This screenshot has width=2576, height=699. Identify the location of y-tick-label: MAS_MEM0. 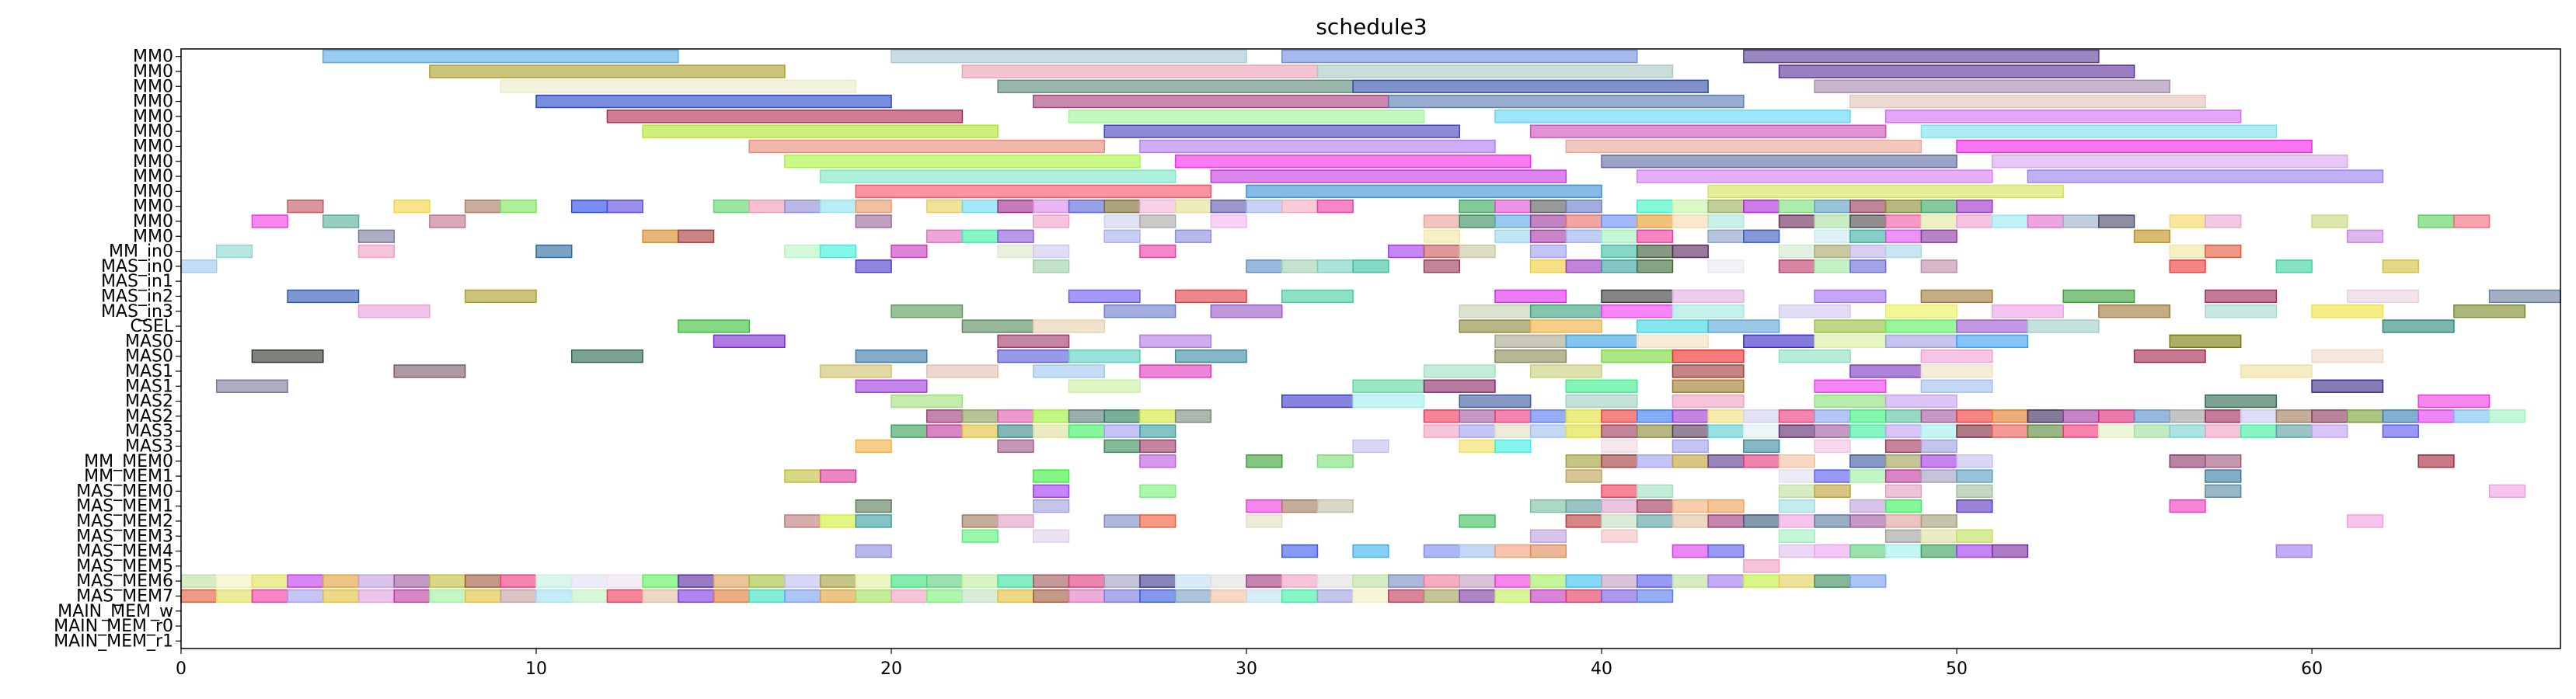
(124, 491).